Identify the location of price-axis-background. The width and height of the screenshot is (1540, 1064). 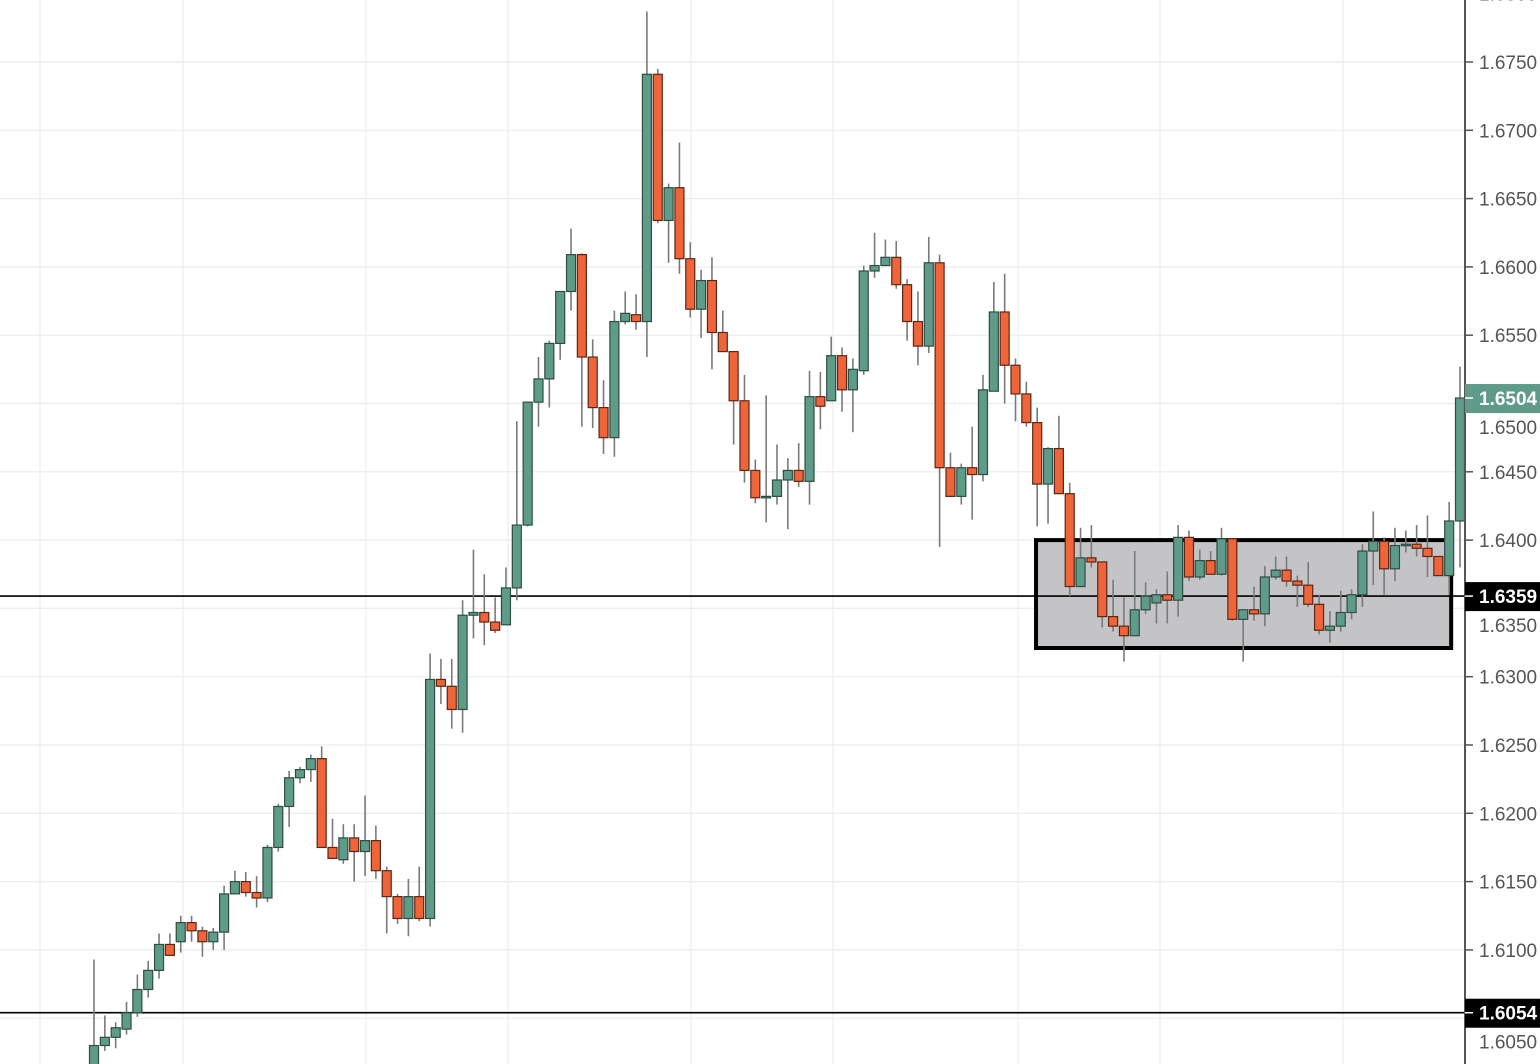
(1502, 532).